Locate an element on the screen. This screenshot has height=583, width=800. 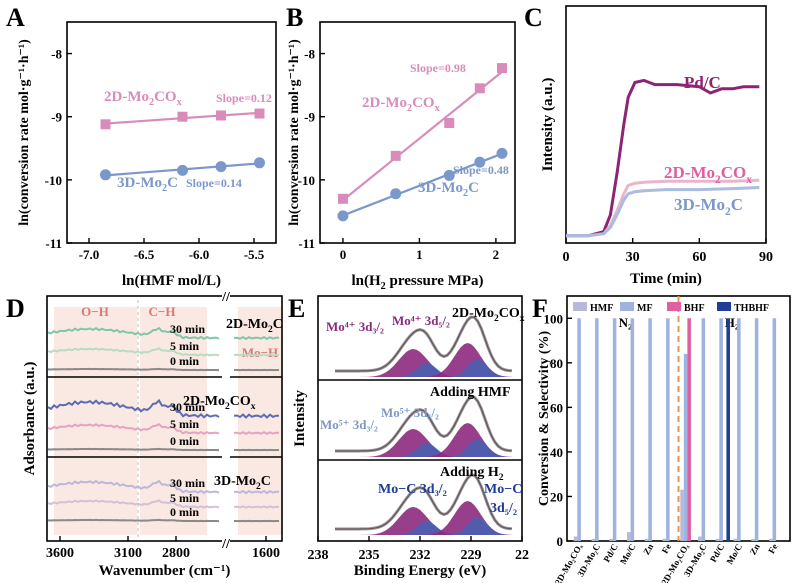
y-axis-label: Adsorbance (a.u.) is located at coordinates (30, 419).